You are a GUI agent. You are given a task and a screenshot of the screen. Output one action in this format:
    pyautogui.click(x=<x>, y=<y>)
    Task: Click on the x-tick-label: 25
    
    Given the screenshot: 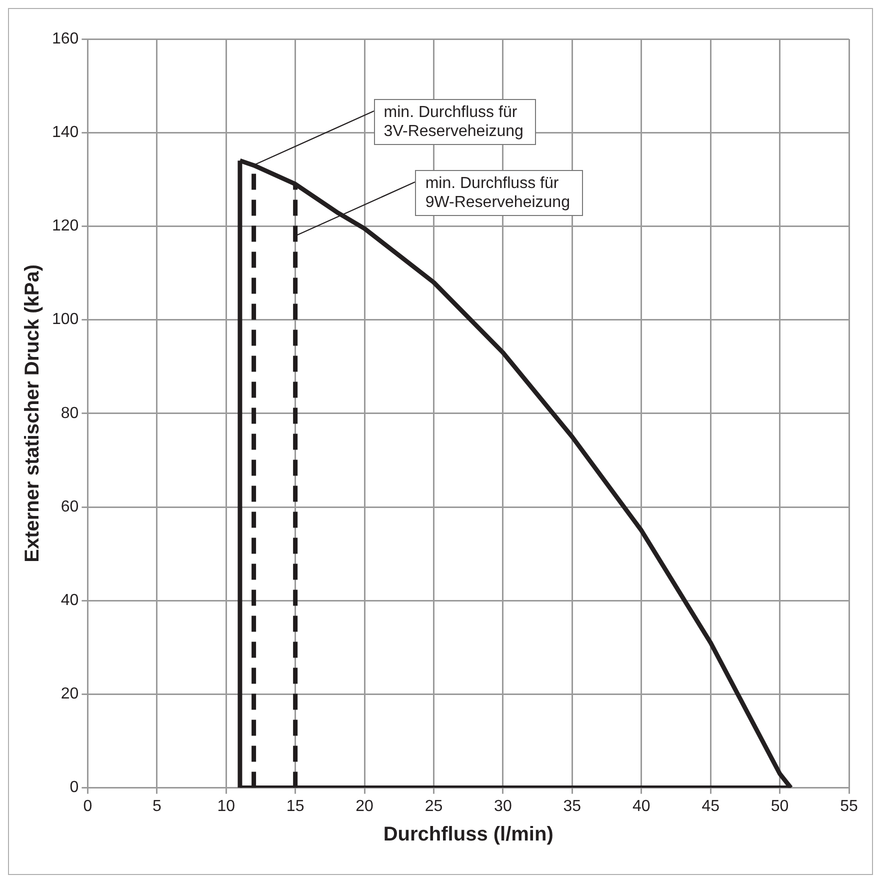 What is the action you would take?
    pyautogui.click(x=433, y=806)
    